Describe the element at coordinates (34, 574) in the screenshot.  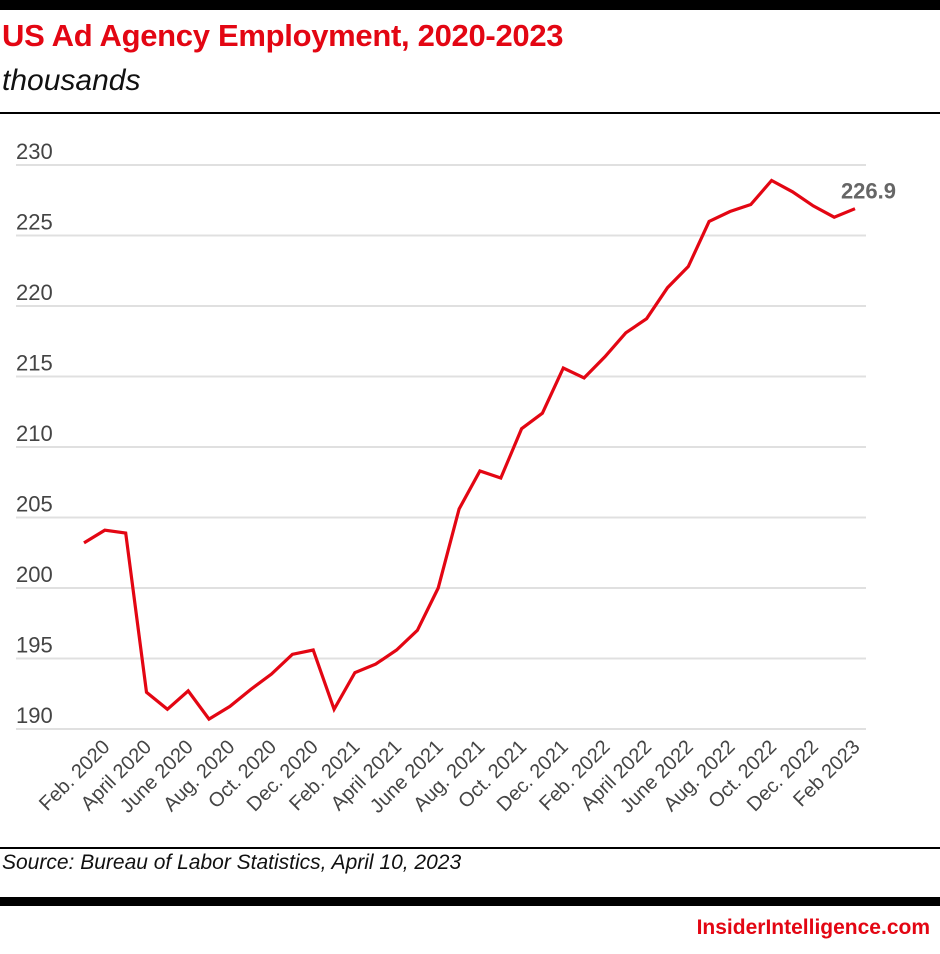
I see `y-tick-label: 200` at that location.